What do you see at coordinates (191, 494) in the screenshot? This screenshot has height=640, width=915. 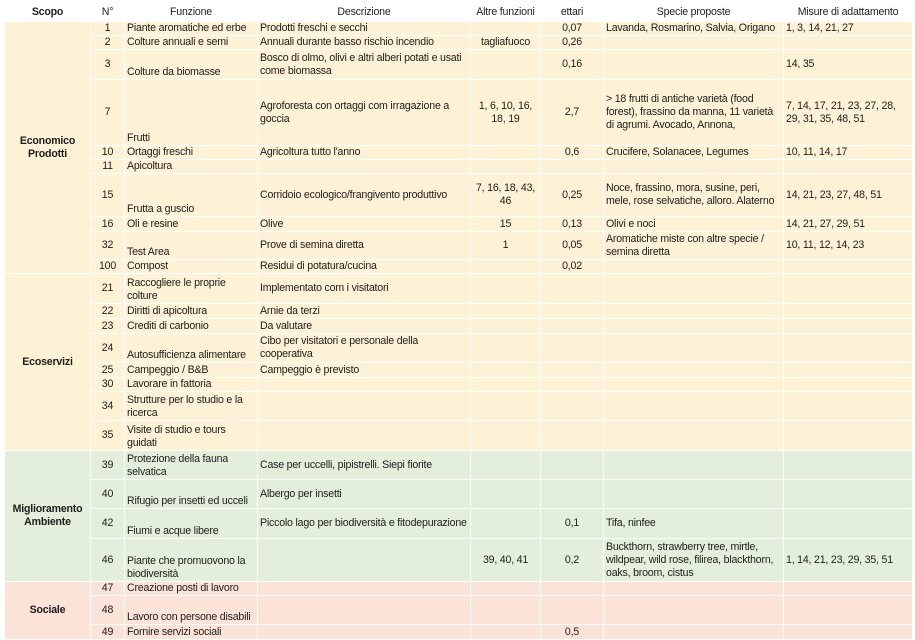 I see `funzione-cell: Rifugio per insetti ed ucceli` at bounding box center [191, 494].